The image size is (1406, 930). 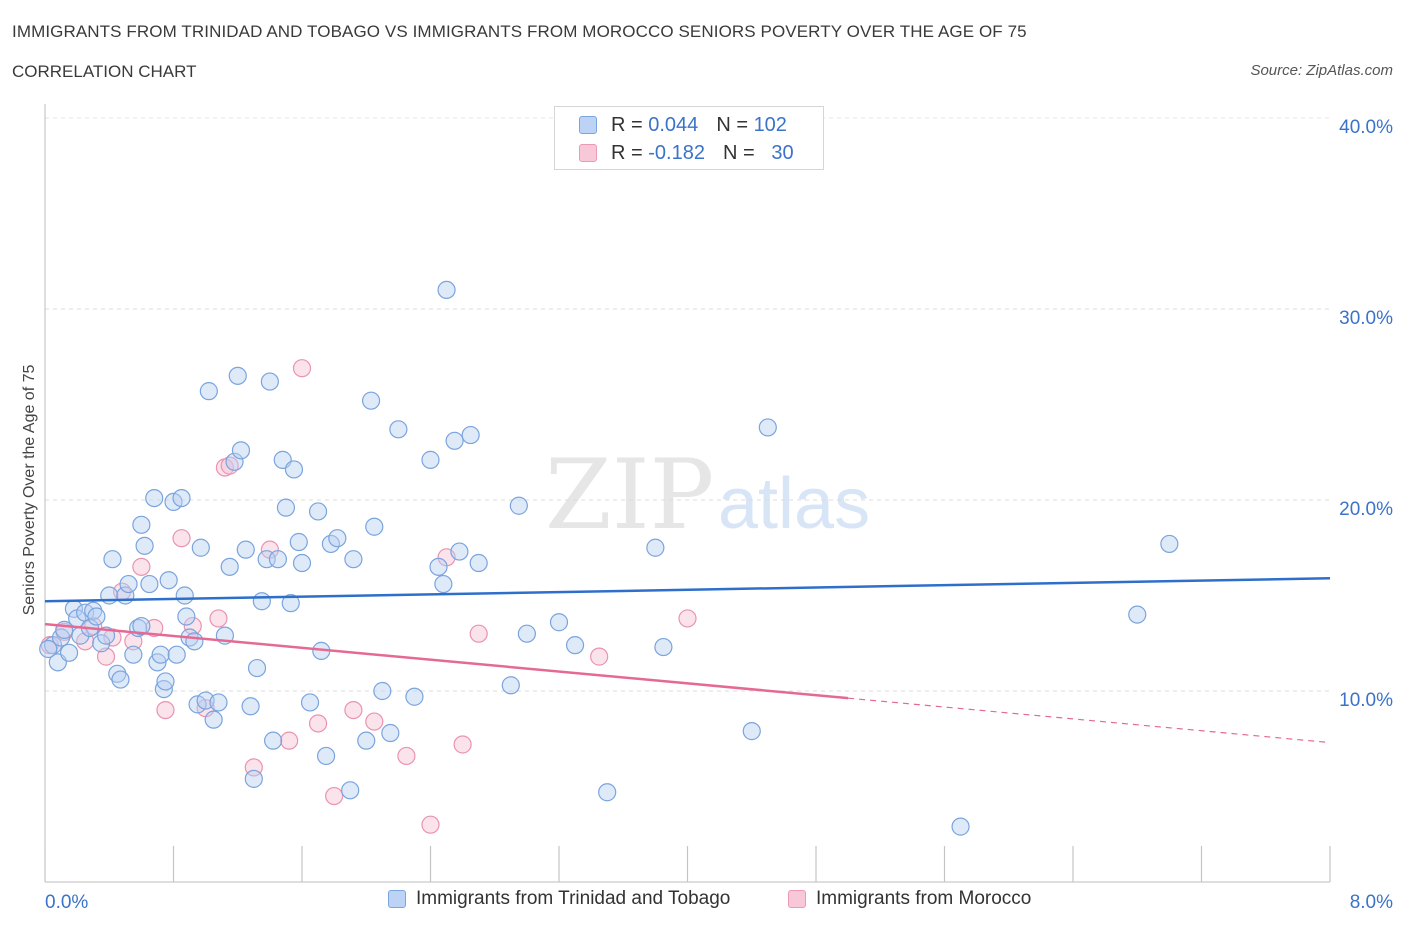 What do you see at coordinates (573, 898) in the screenshot?
I see `legend-label-trinidad: Immigrants from Trinidad and Tobago` at bounding box center [573, 898].